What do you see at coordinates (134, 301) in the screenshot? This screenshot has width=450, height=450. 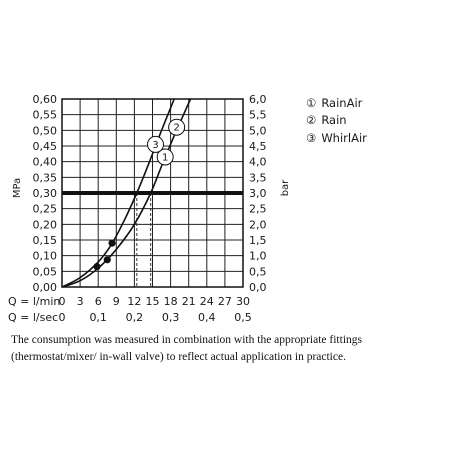 I see `x-tick-label-lmin: 12` at bounding box center [134, 301].